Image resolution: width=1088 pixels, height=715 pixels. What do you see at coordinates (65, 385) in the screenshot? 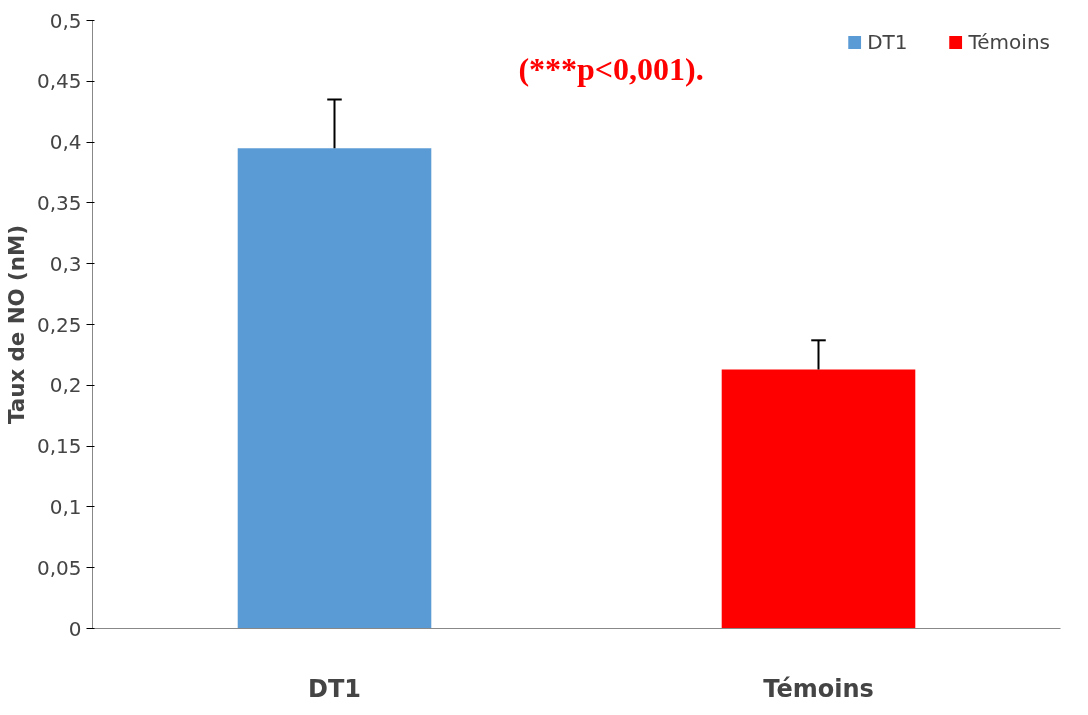
I see `y-tick-label: 0,2` at bounding box center [65, 385].